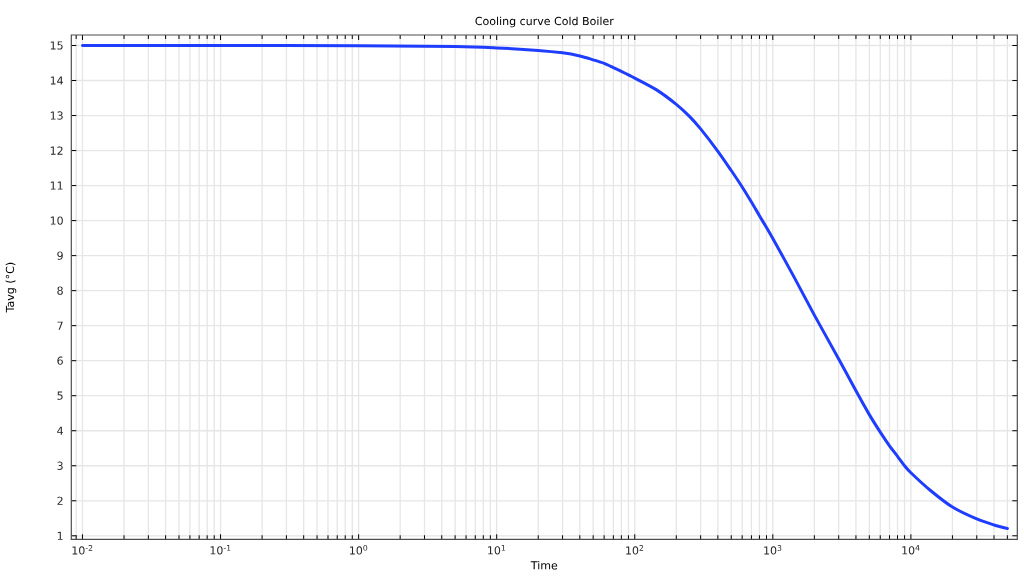 Image resolution: width=1024 pixels, height=576 pixels. Describe the element at coordinates (56, 115) in the screenshot. I see `y-tick-label: 13` at that location.